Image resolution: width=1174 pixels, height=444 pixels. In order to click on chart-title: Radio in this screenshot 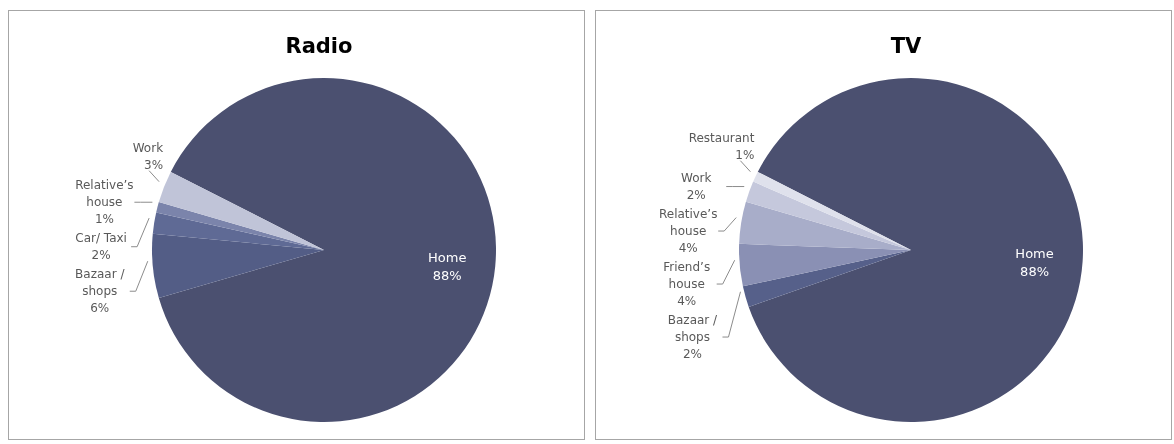, I will do `click(319, 46)`.